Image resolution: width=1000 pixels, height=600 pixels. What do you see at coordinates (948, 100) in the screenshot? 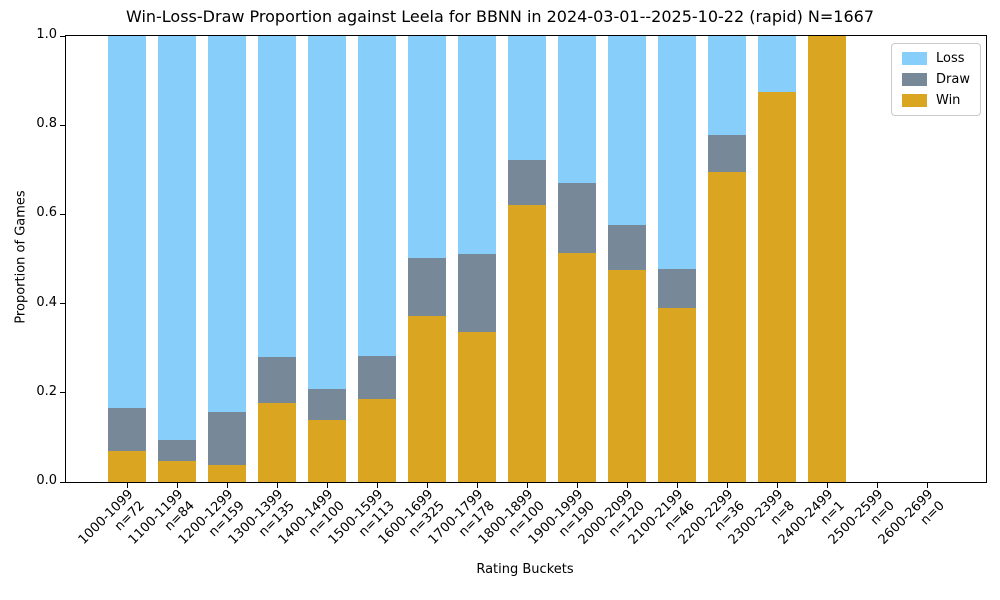
I see `legend-label-win: Win` at bounding box center [948, 100].